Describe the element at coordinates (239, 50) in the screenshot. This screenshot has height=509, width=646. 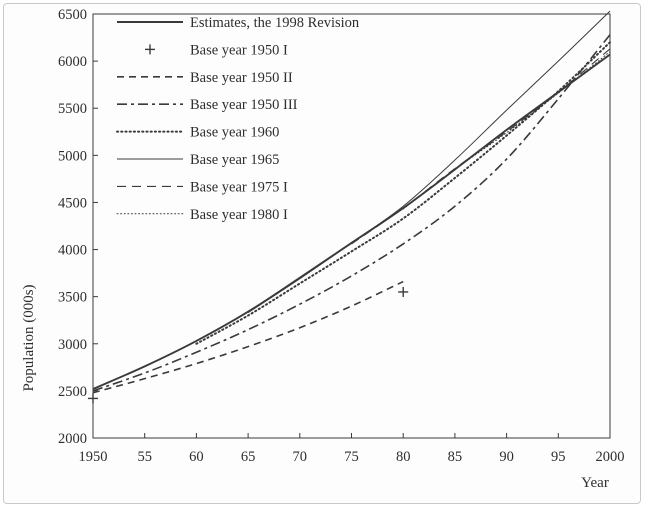
I see `legend-label: Base year 1950 I` at that location.